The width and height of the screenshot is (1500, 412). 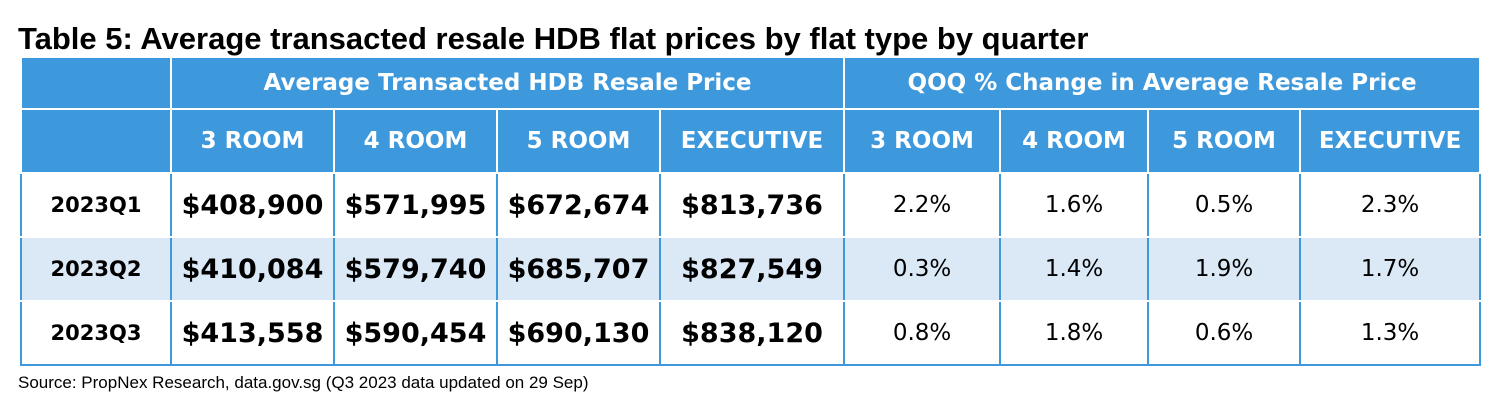 I want to click on quarter-cell: 2023Q1, so click(x=96, y=205).